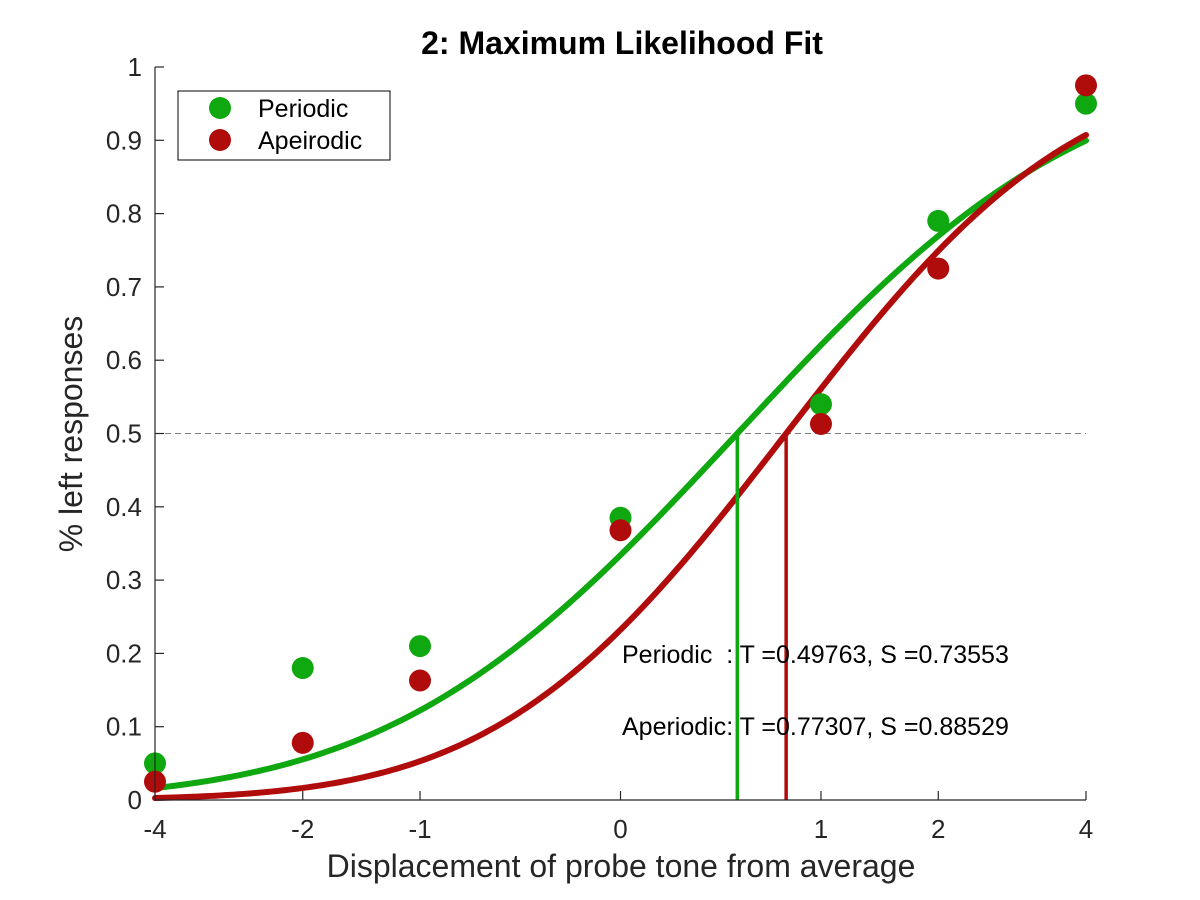 The image size is (1200, 900). Describe the element at coordinates (135, 67) in the screenshot. I see `y-tick-label: 1` at that location.